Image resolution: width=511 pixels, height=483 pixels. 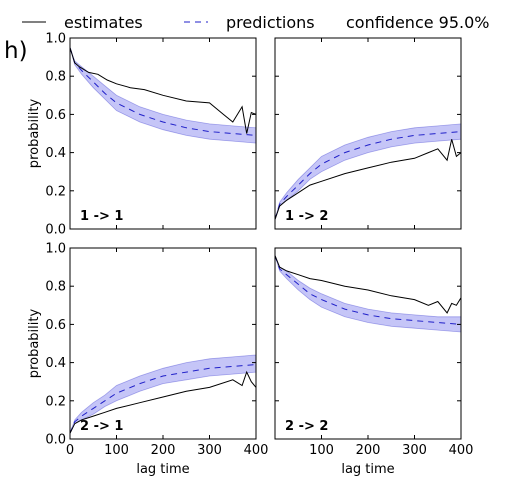 What do you see at coordinates (418, 22) in the screenshot?
I see `legend-confidence-label: confidence 95.0%` at bounding box center [418, 22].